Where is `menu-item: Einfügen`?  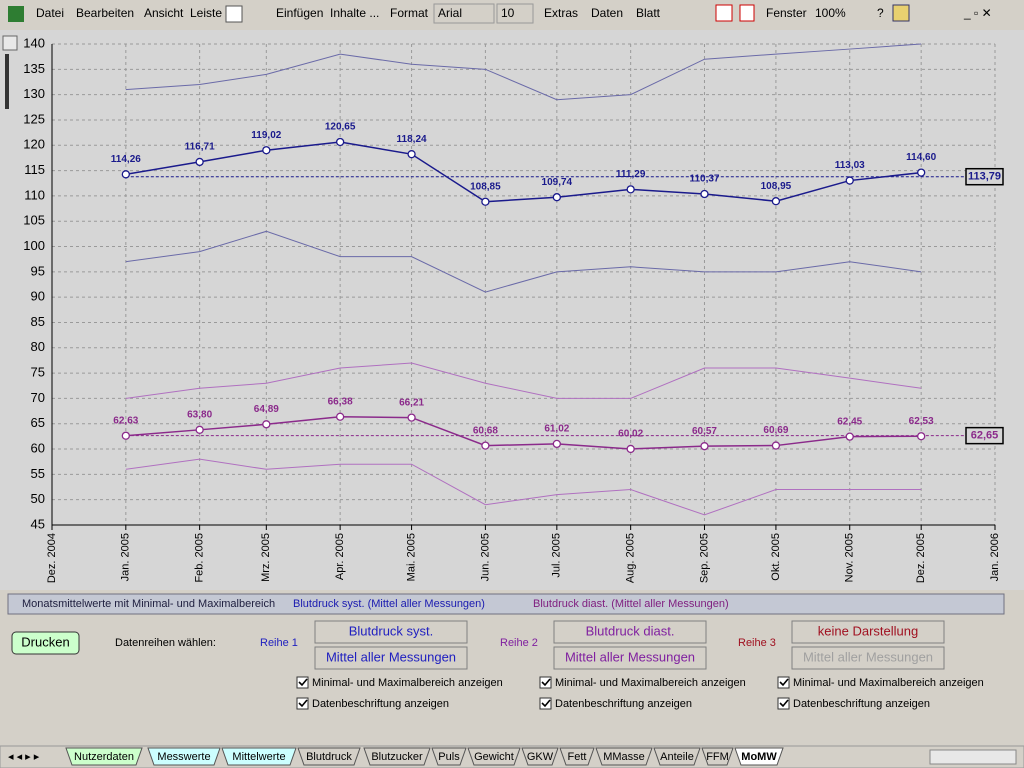 menu-item: Einfügen is located at coordinates (299, 13).